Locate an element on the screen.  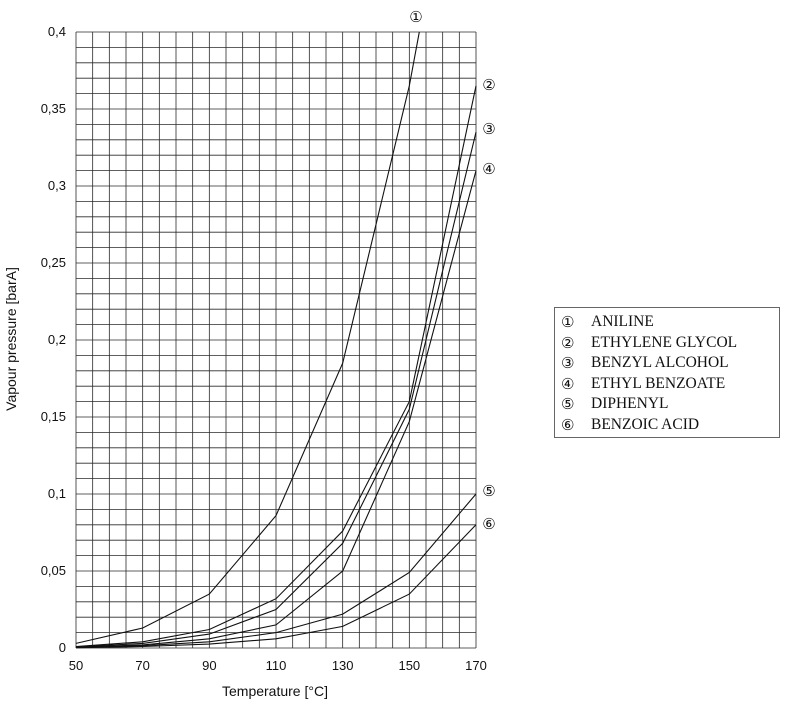
legend-label: BENZYL ALCOHOL is located at coordinates (660, 363).